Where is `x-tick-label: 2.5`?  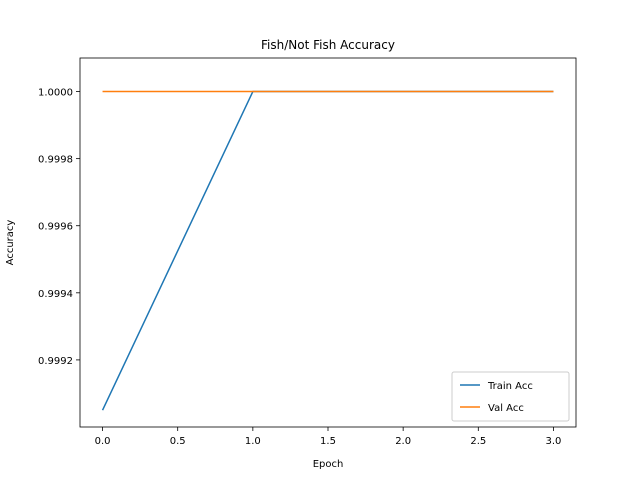
x-tick-label: 2.5 is located at coordinates (478, 441).